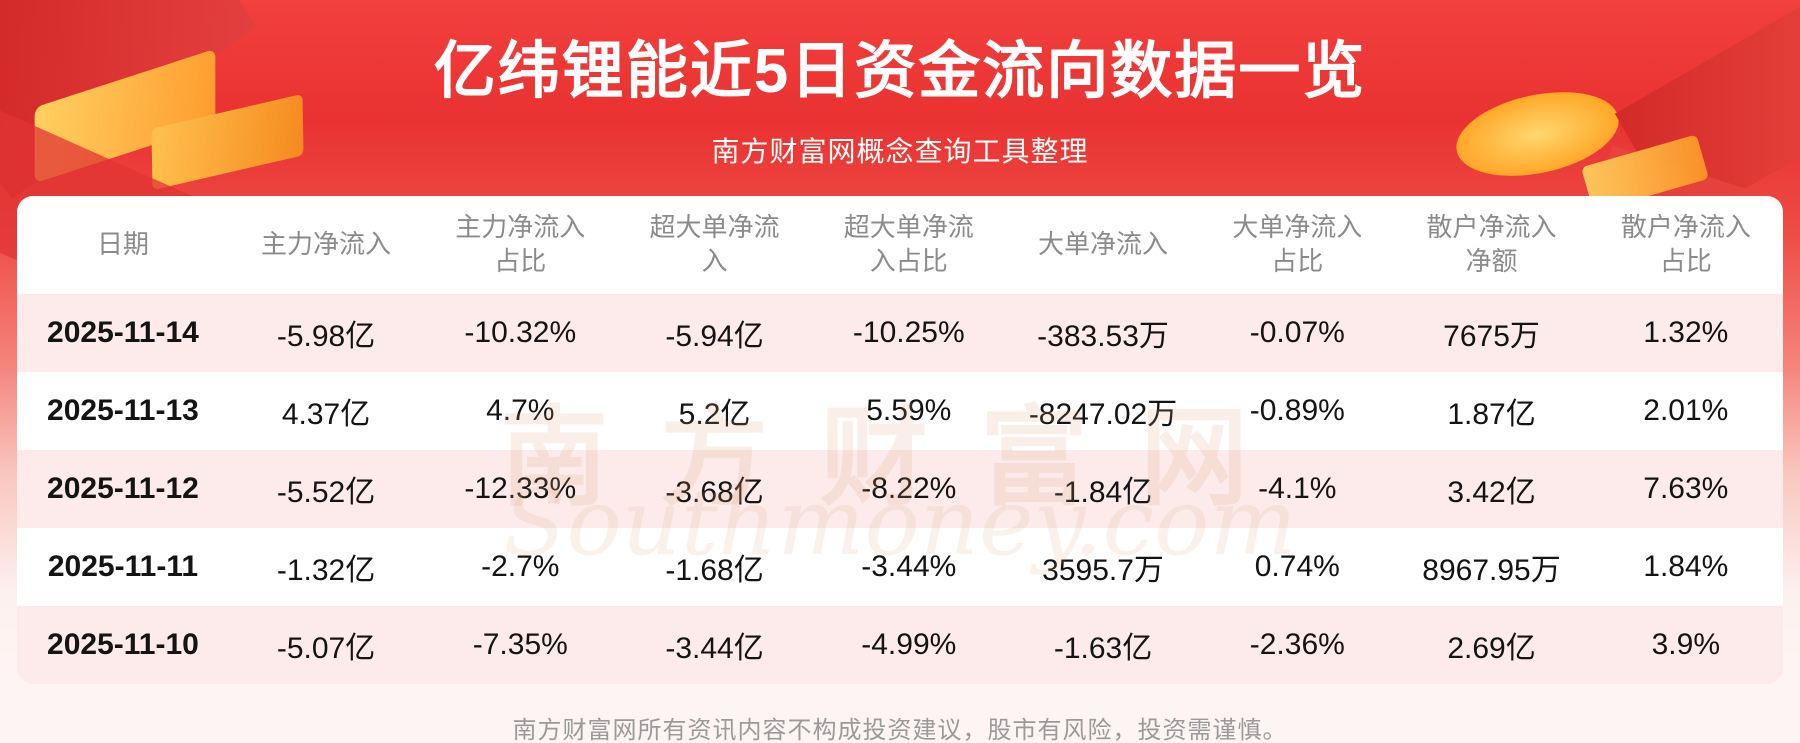 This screenshot has height=743, width=1800. I want to click on cell-date: 2025-11-10, so click(123, 644).